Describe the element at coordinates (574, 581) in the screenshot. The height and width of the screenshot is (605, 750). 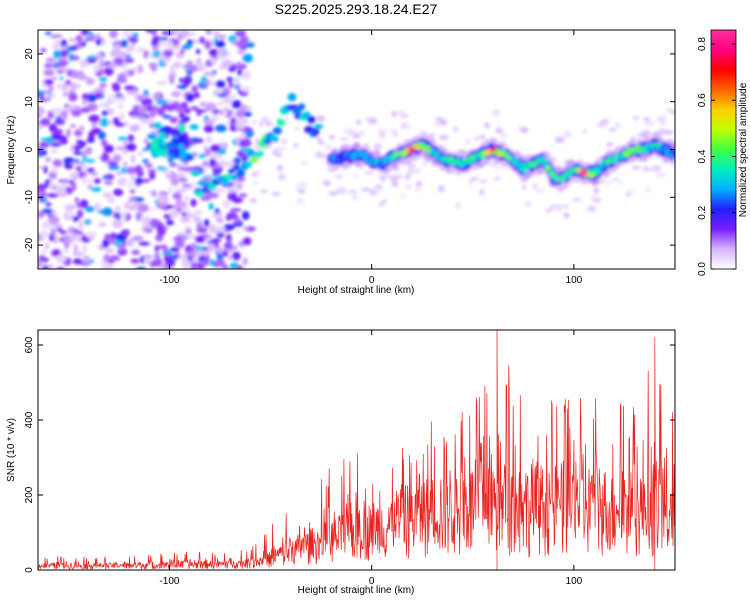
I see `x-tick-label: 100` at that location.